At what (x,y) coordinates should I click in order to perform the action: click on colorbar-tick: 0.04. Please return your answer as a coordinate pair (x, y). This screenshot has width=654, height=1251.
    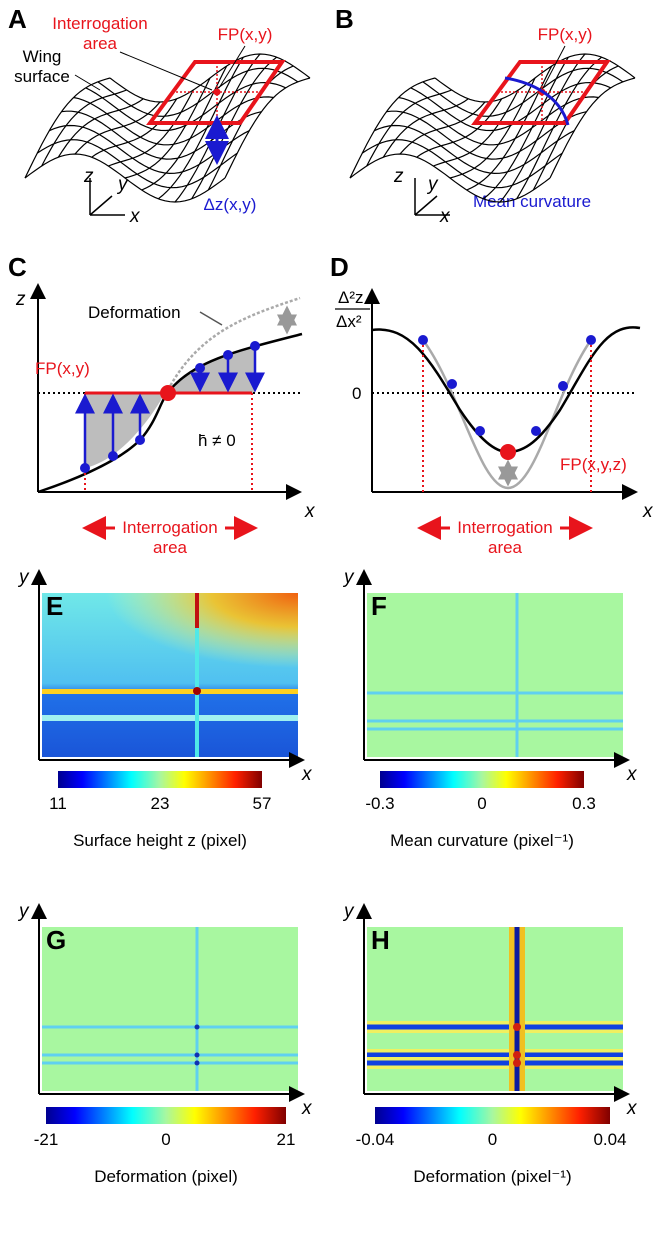
    Looking at the image, I should click on (609, 1139).